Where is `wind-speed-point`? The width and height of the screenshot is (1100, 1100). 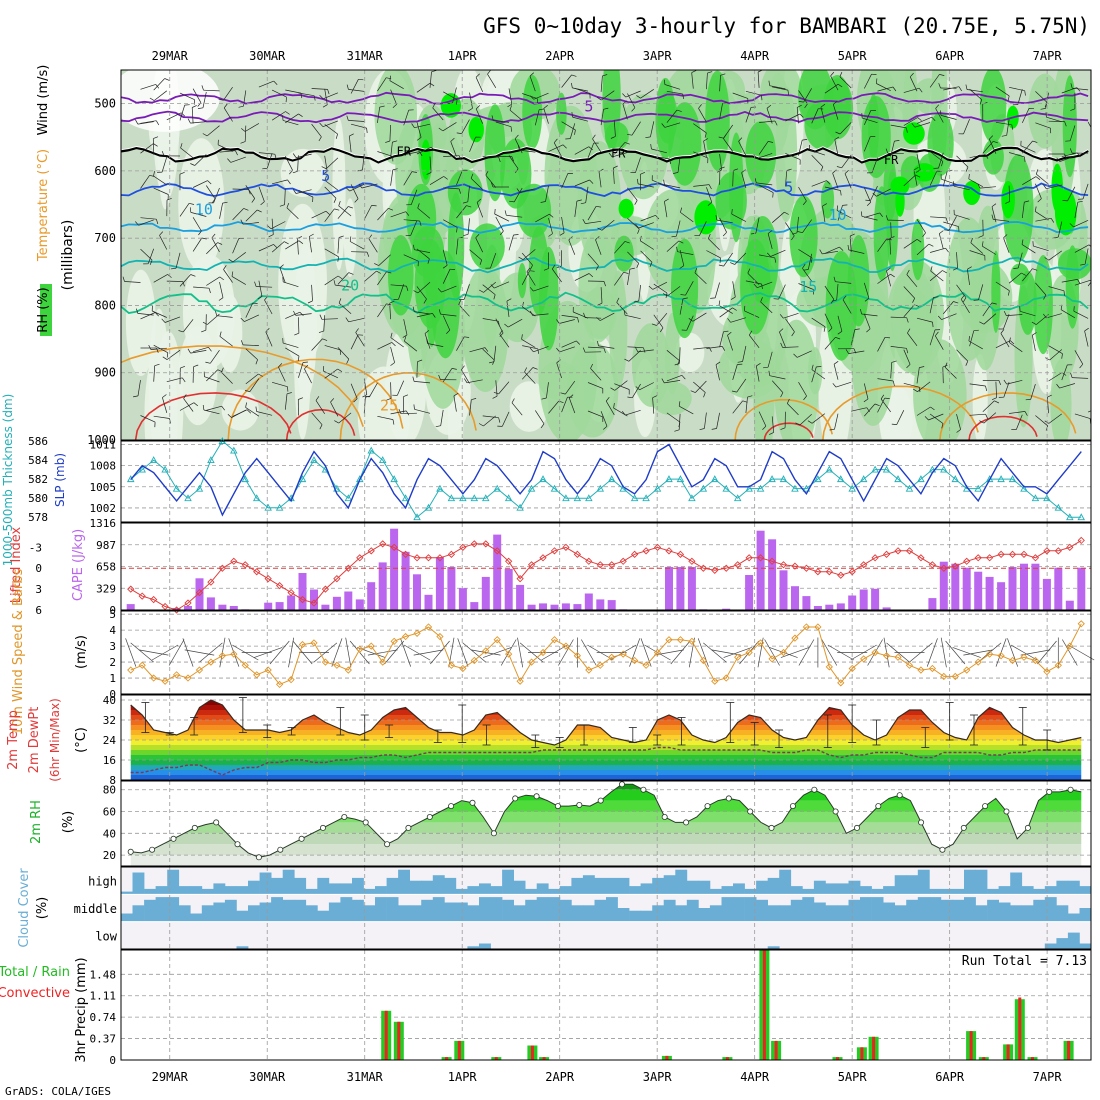
wind-speed-point is located at coordinates (474, 660).